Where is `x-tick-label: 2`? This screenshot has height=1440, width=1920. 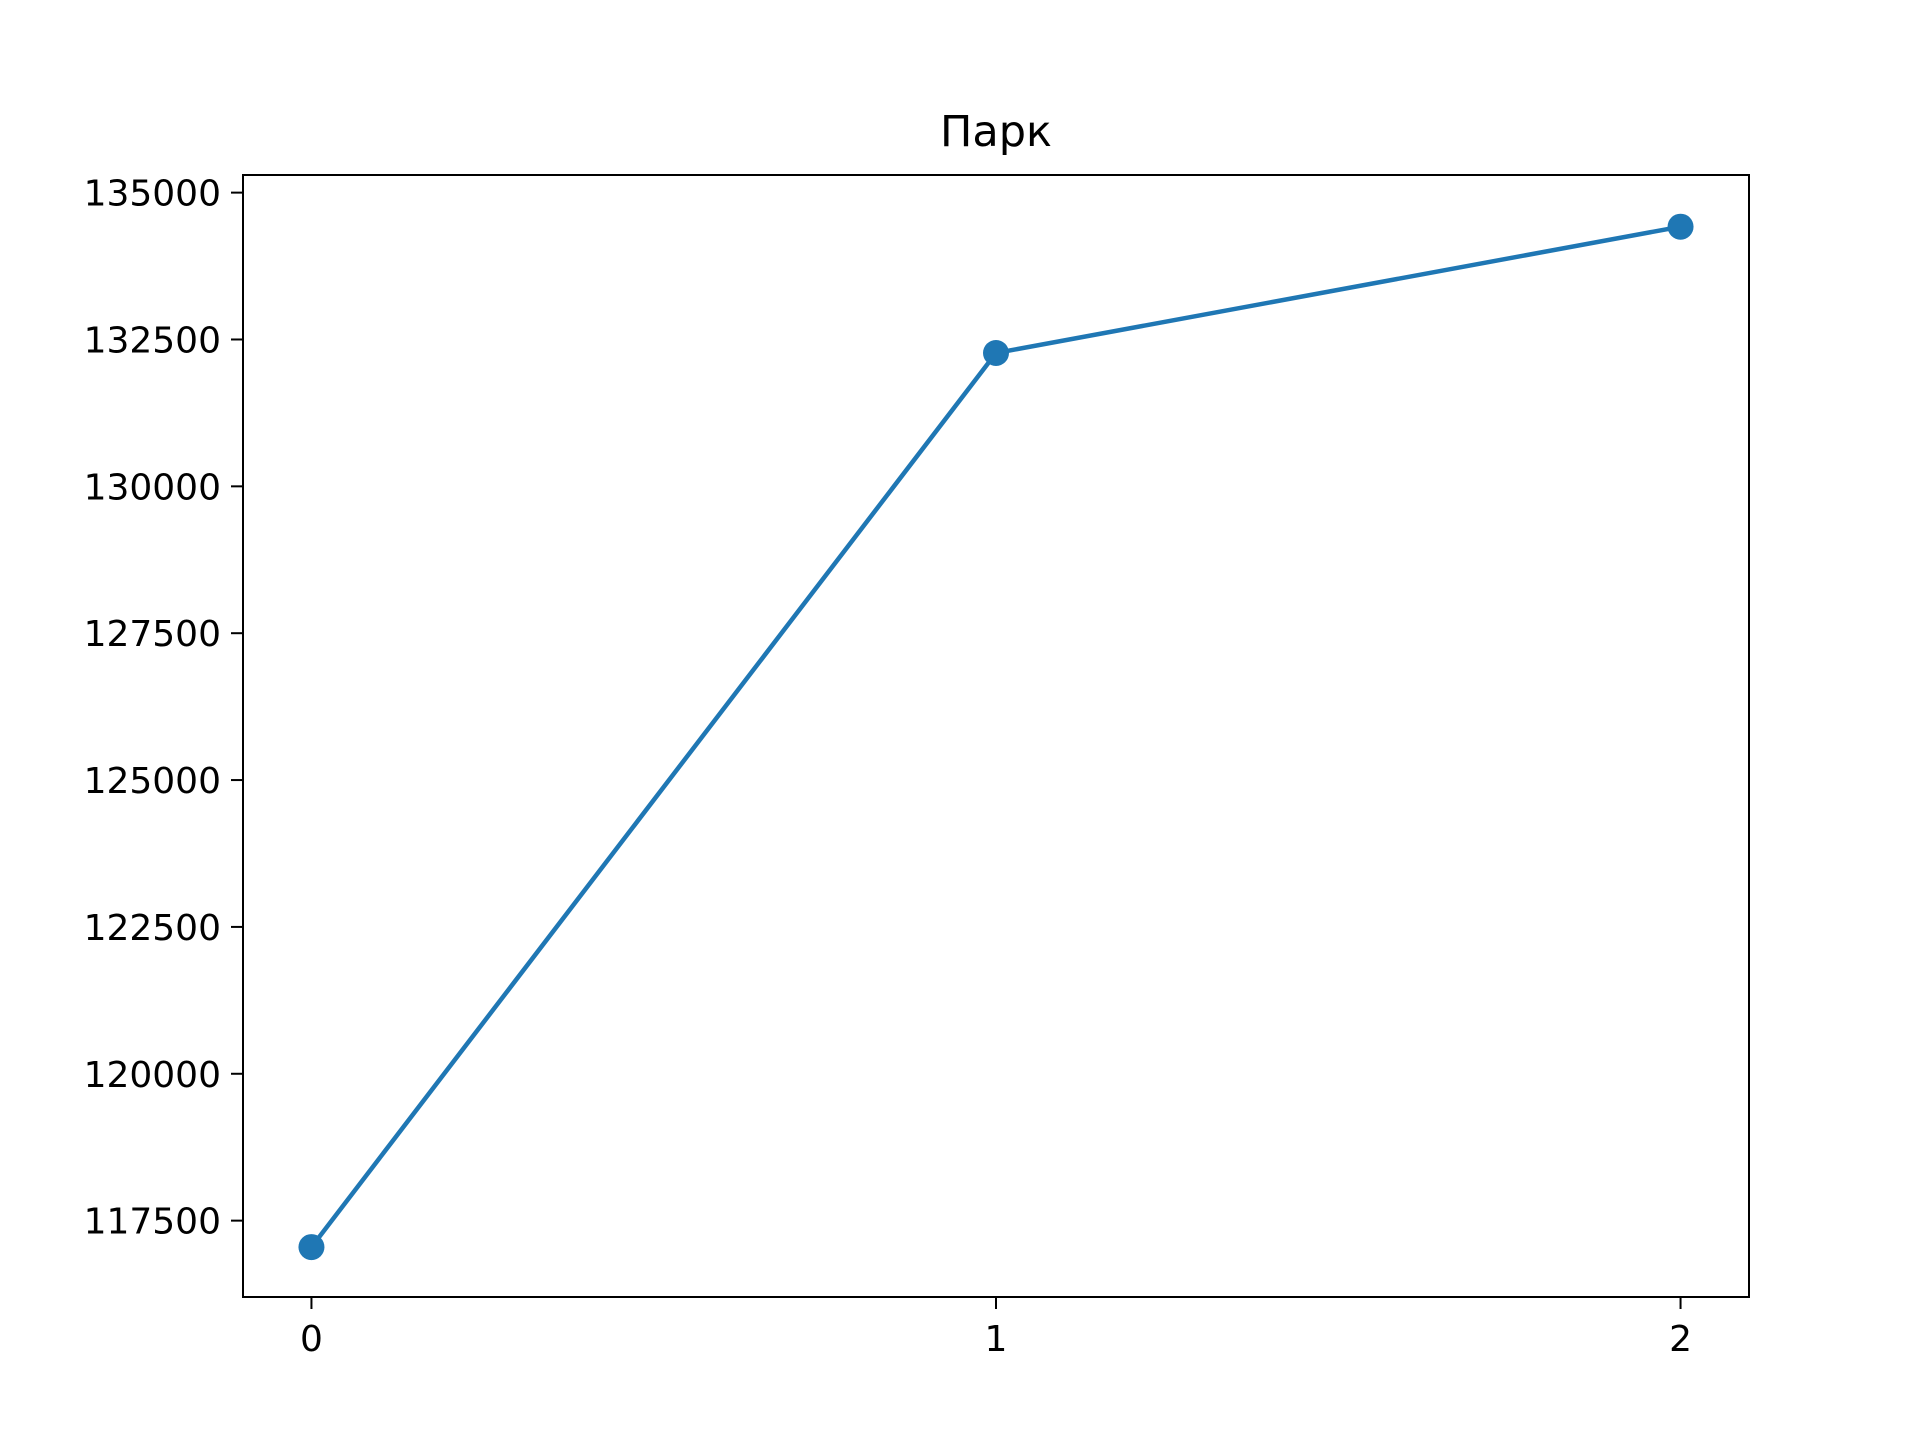 x-tick-label: 2 is located at coordinates (1680, 1339).